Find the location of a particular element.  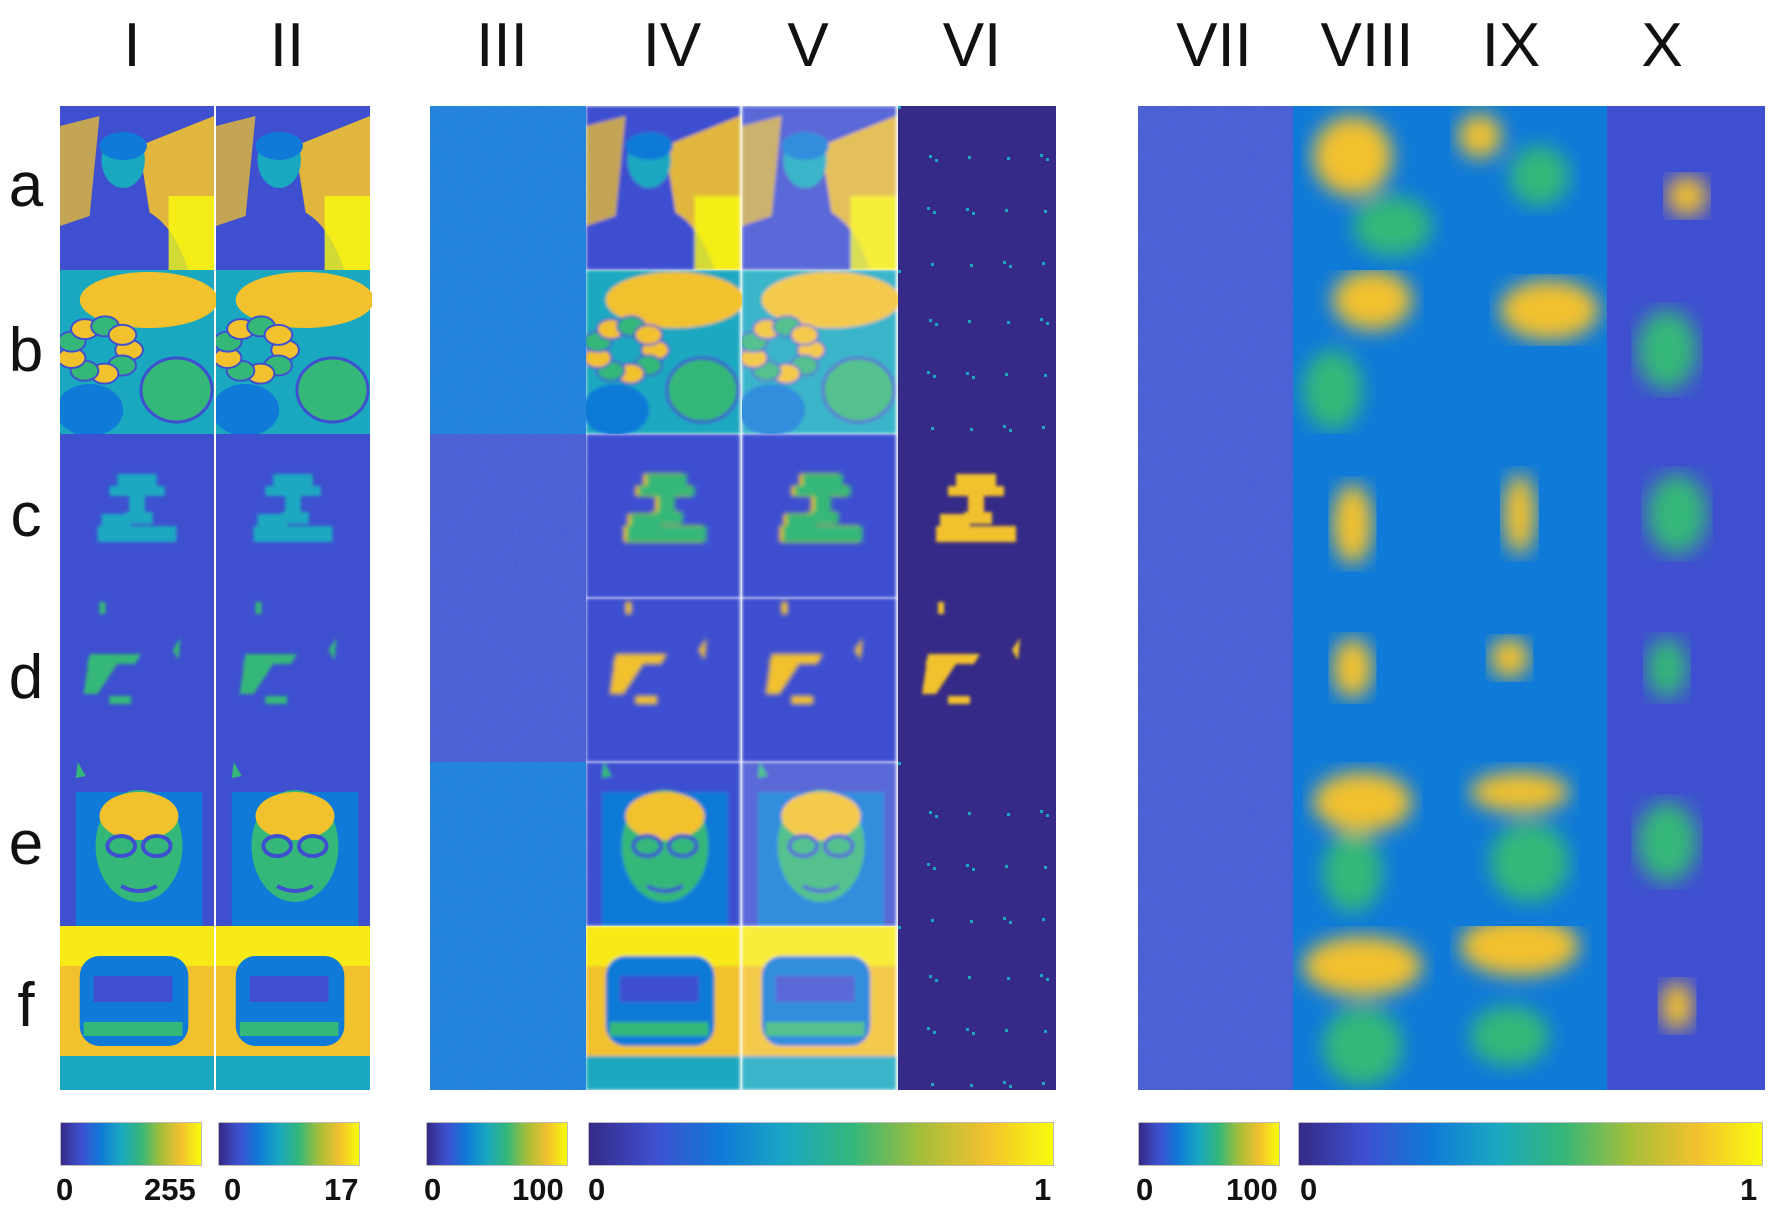

tile-e-VI is located at coordinates (977, 844).